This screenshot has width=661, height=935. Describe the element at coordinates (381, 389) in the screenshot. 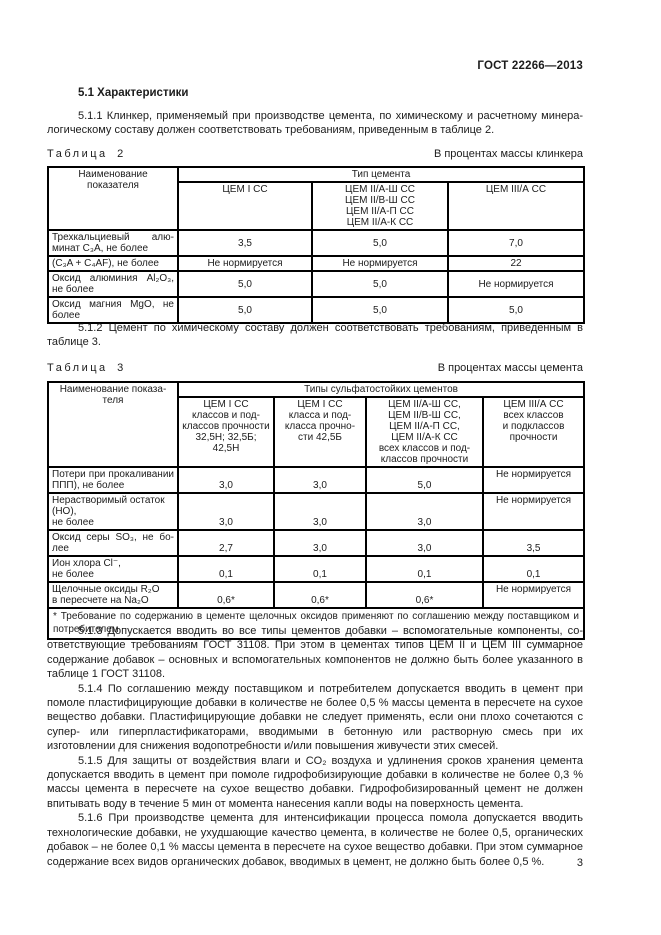

I see `group-header-cell: Типы сульфатостойких цементов` at that location.